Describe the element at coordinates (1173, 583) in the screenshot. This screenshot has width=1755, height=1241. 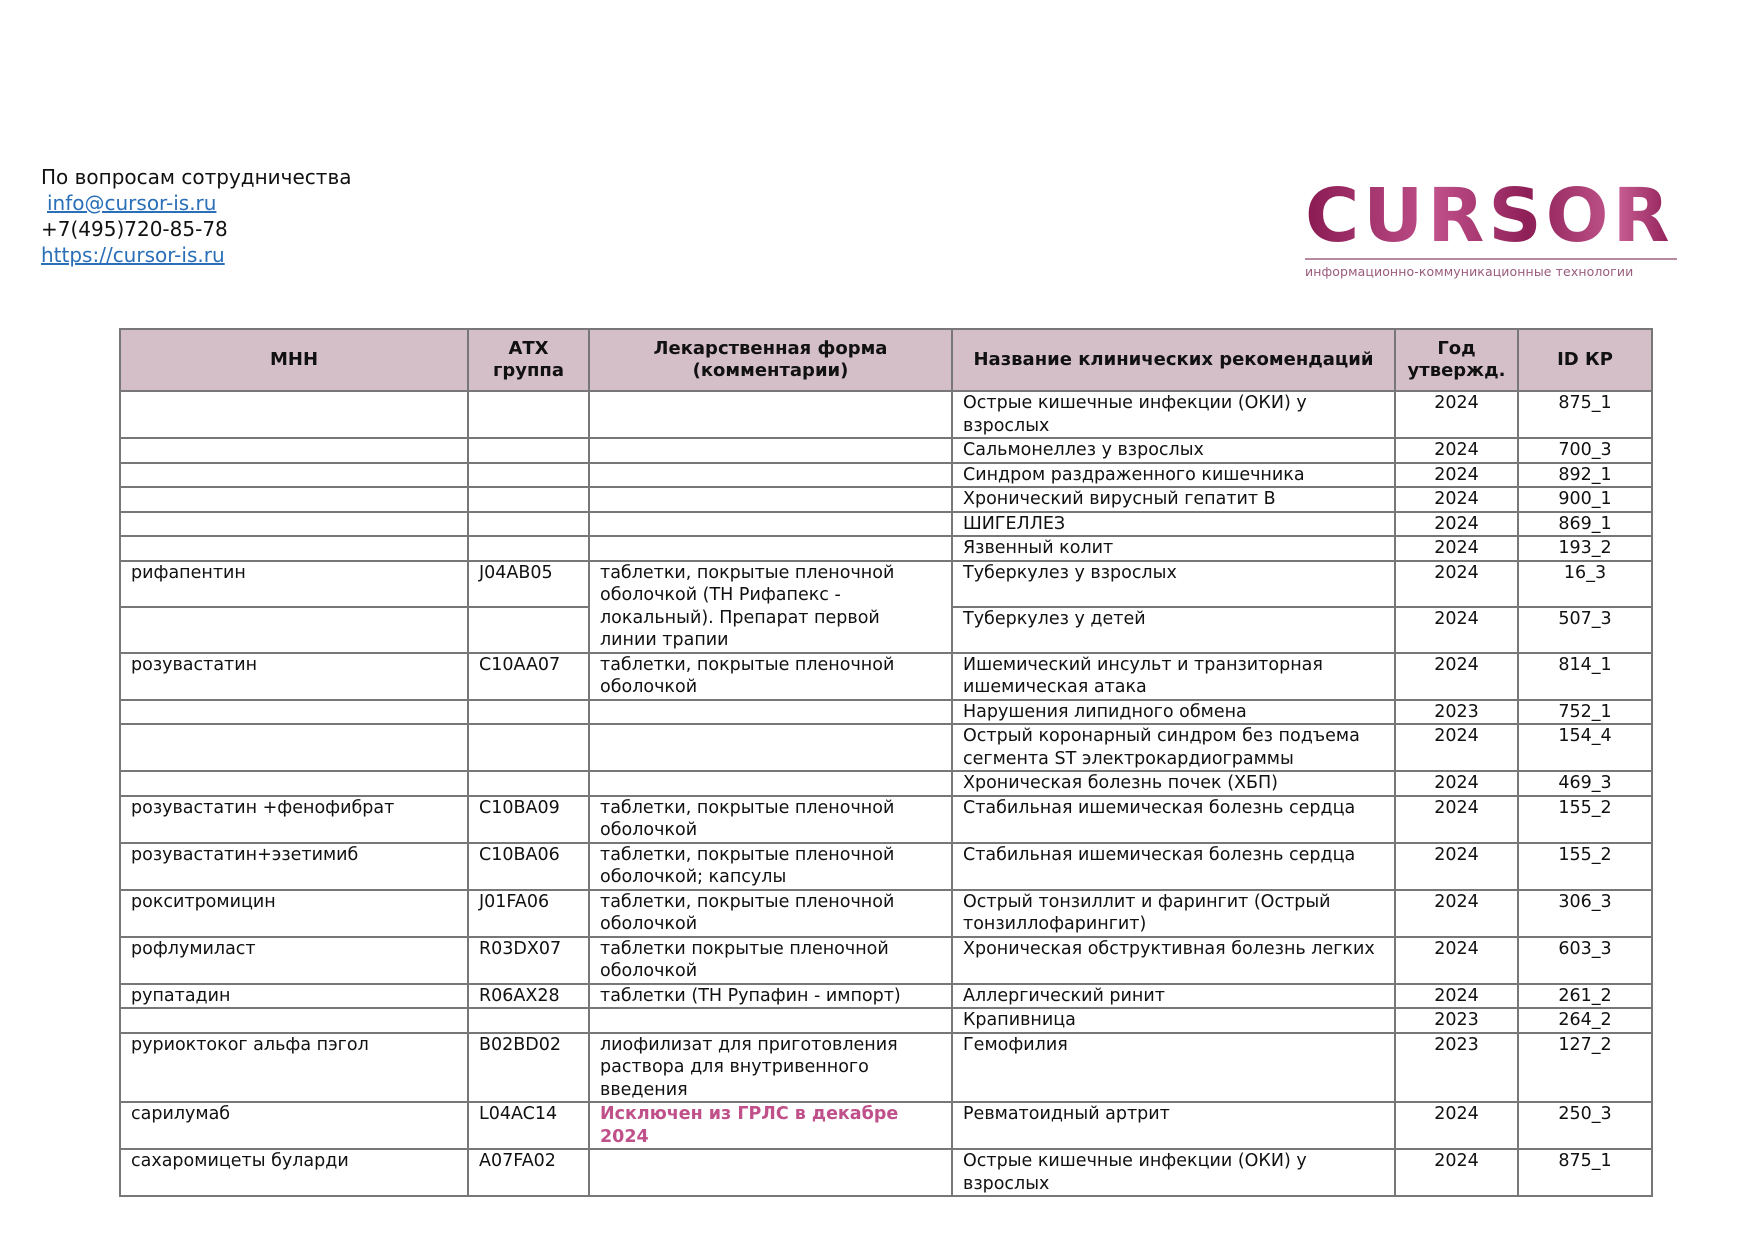
I see `cell-guideline: Туберкулез у взрослых` at that location.